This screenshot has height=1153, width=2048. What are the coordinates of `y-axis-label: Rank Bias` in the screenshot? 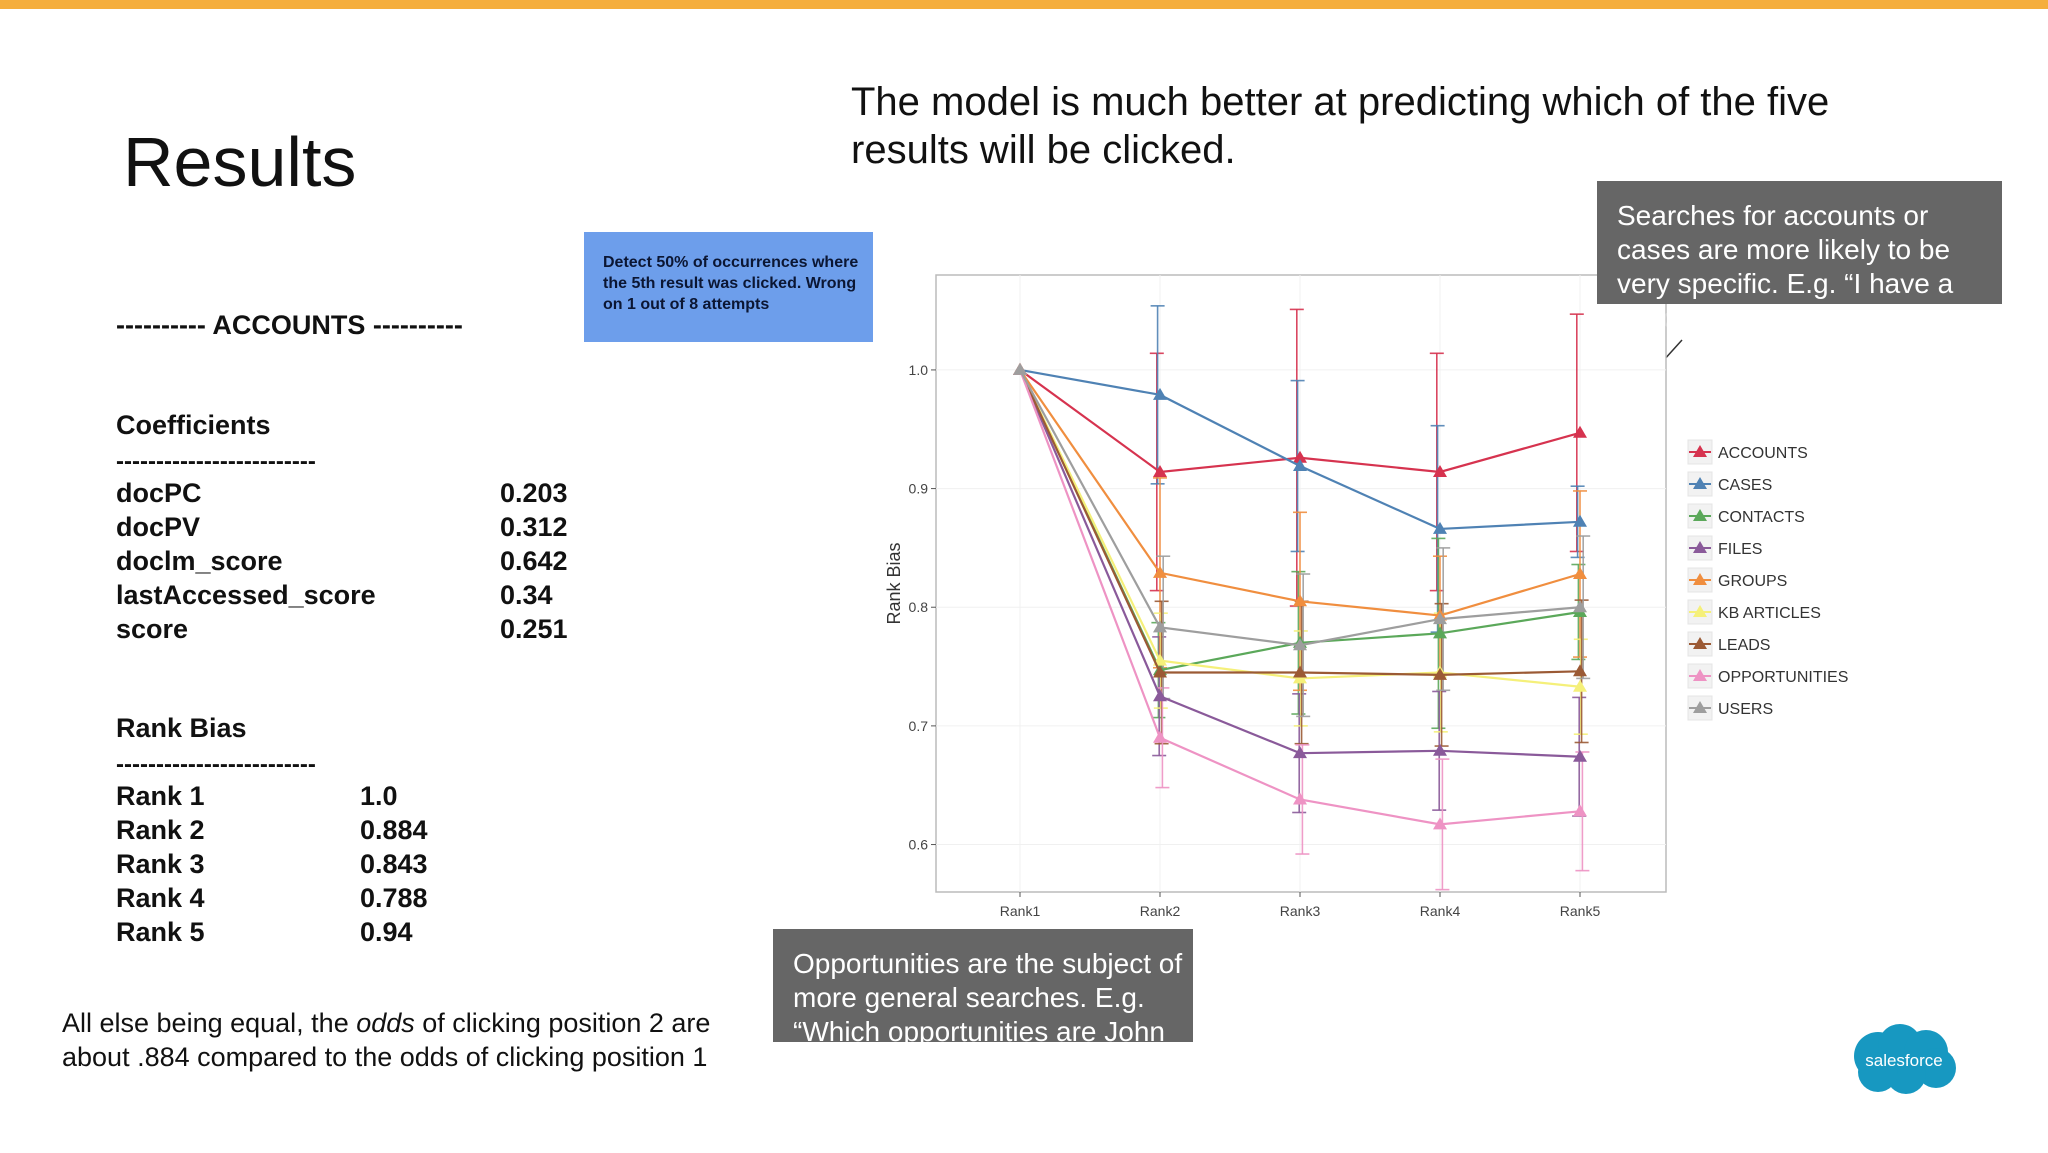 It's located at (894, 583).